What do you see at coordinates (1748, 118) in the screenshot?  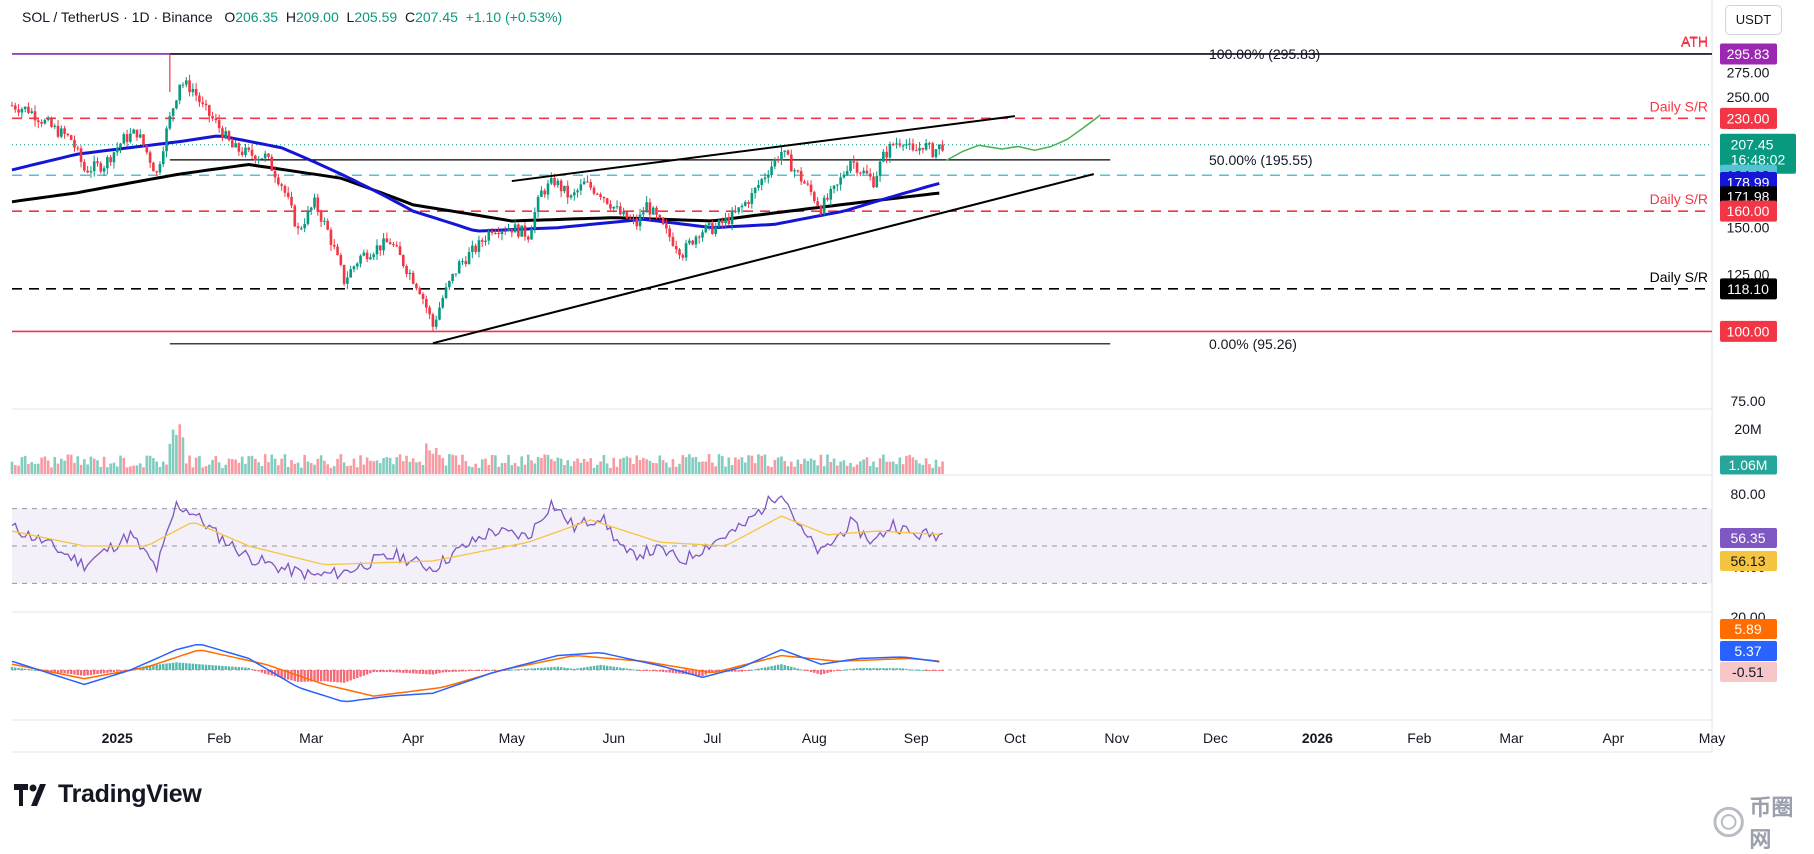 I see `level-230-tag` at bounding box center [1748, 118].